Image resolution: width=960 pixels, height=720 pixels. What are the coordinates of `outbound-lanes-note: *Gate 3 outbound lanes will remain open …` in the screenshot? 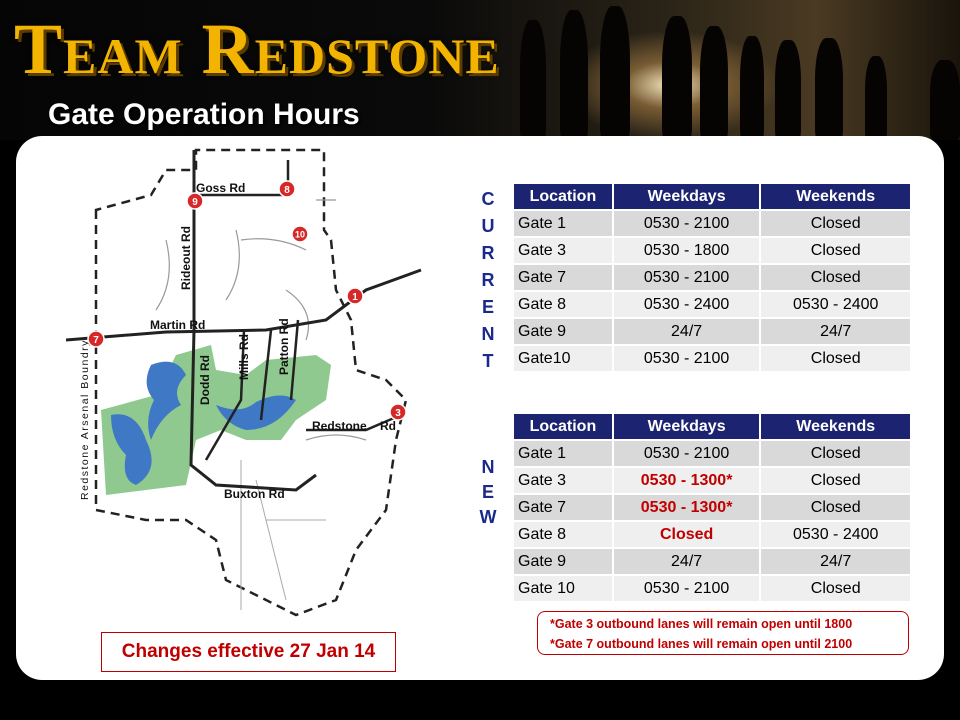 It's located at (723, 633).